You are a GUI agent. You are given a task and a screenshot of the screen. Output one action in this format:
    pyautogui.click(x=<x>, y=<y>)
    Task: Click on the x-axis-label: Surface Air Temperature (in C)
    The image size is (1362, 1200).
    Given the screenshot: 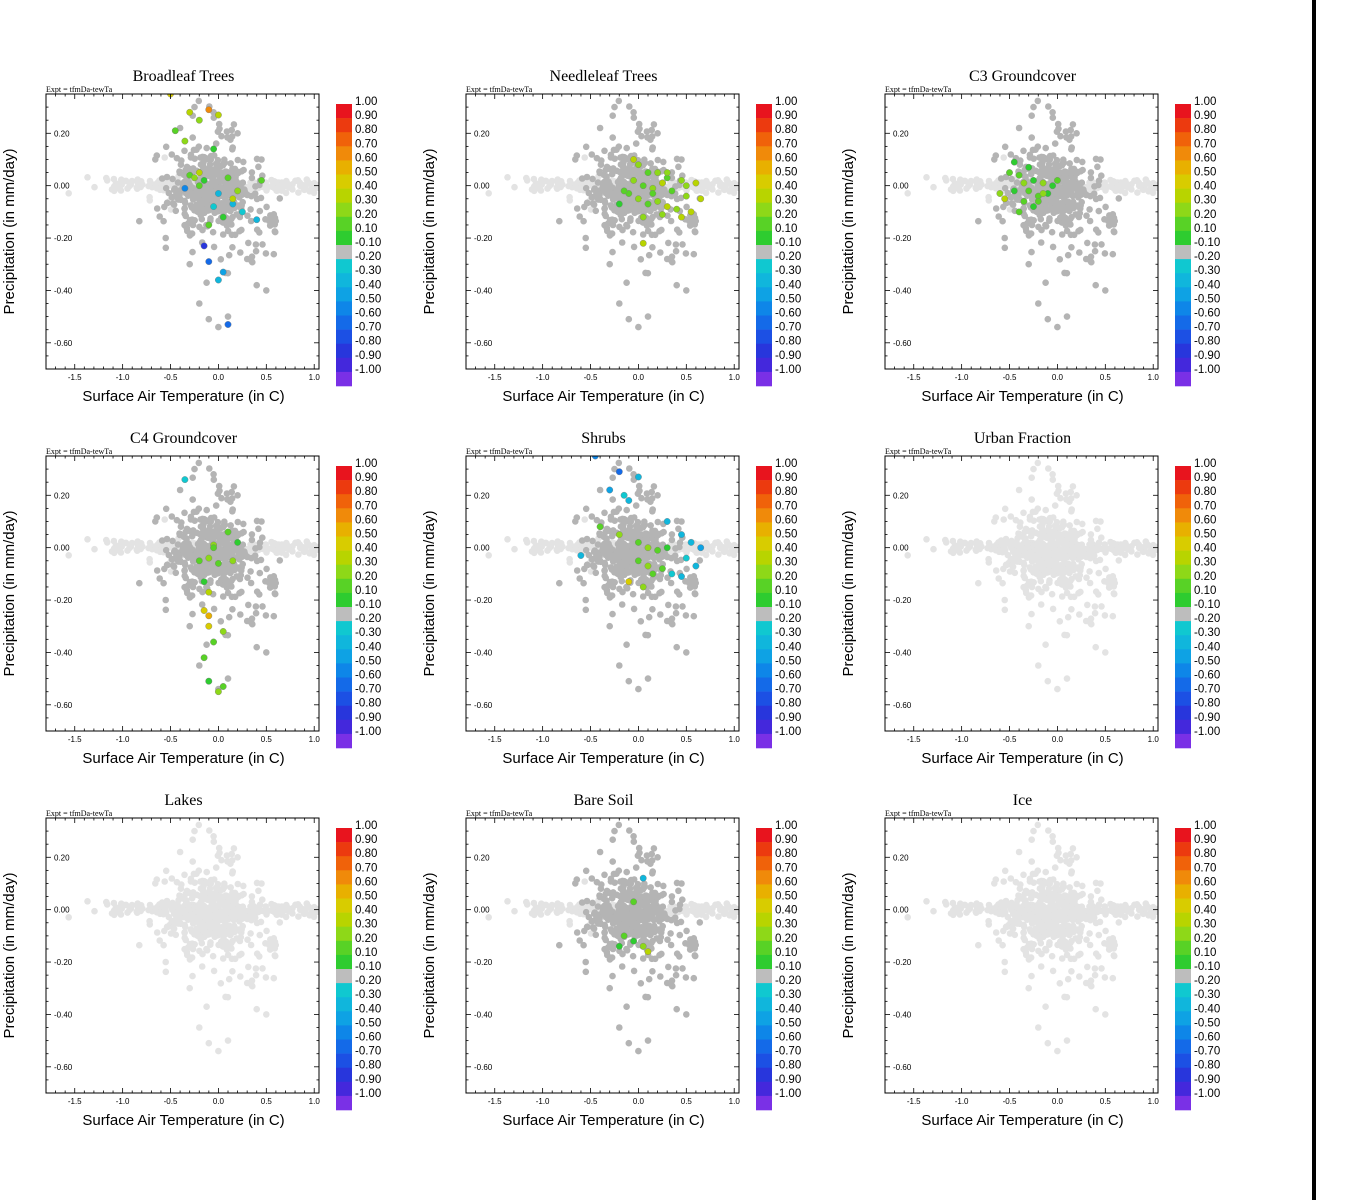 What is the action you would take?
    pyautogui.click(x=603, y=396)
    